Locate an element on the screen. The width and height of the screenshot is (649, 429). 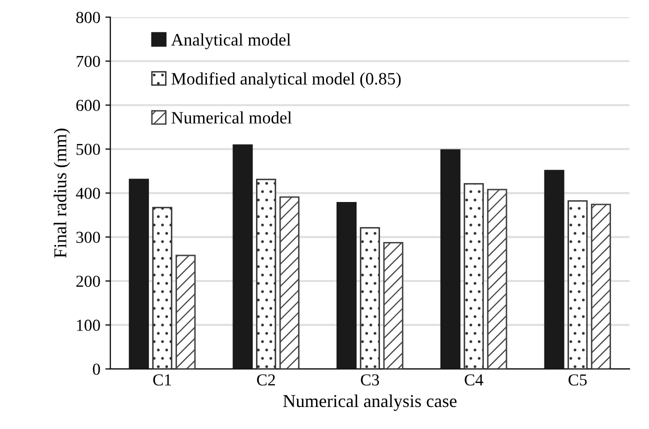
y-tick-label: 400 is located at coordinates (88, 193).